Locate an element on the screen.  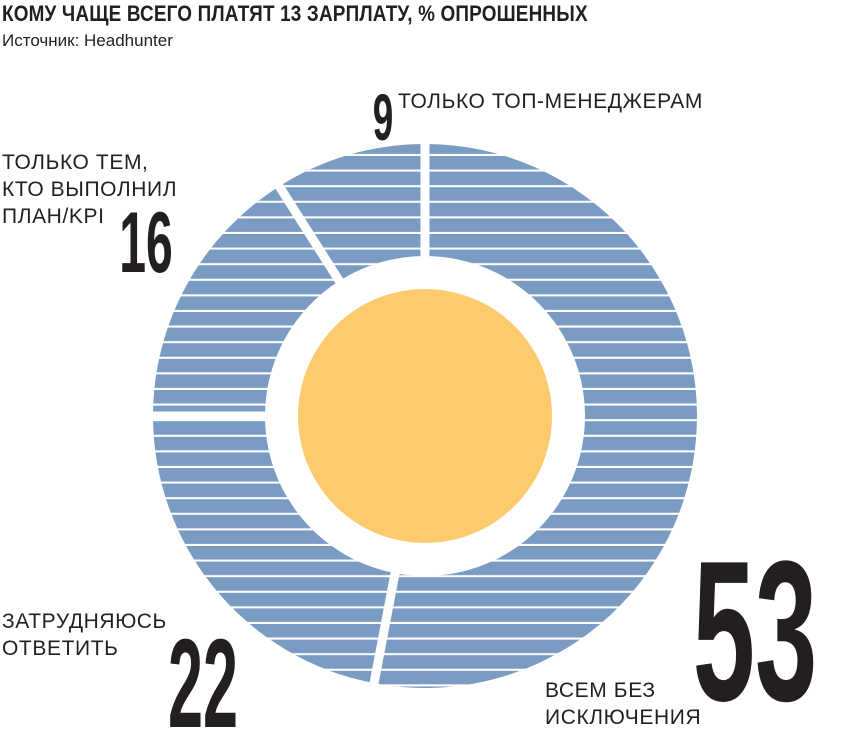
slice-category-label: ТОЛЬКО ТЕМ, КТО ВЫПОЛНИЛ ПЛАН/KPI is located at coordinates (89, 189).